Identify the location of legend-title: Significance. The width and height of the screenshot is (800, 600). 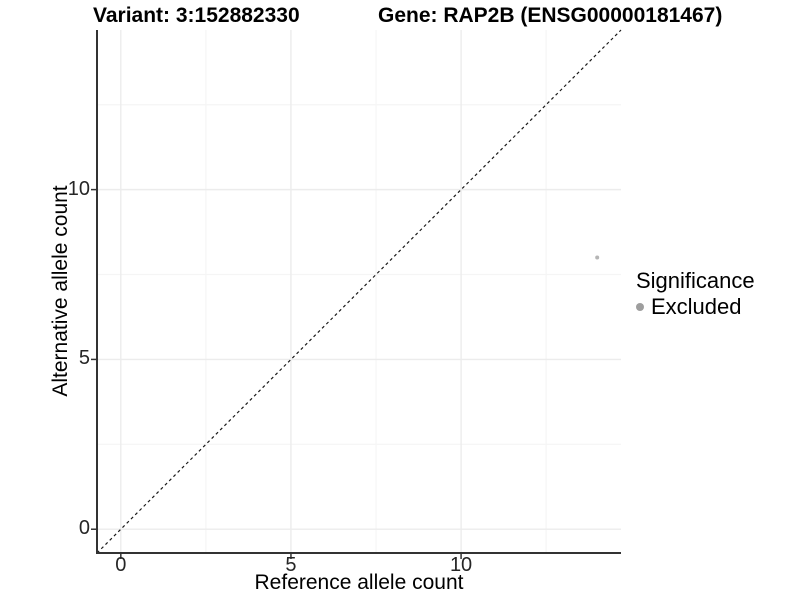
(695, 280).